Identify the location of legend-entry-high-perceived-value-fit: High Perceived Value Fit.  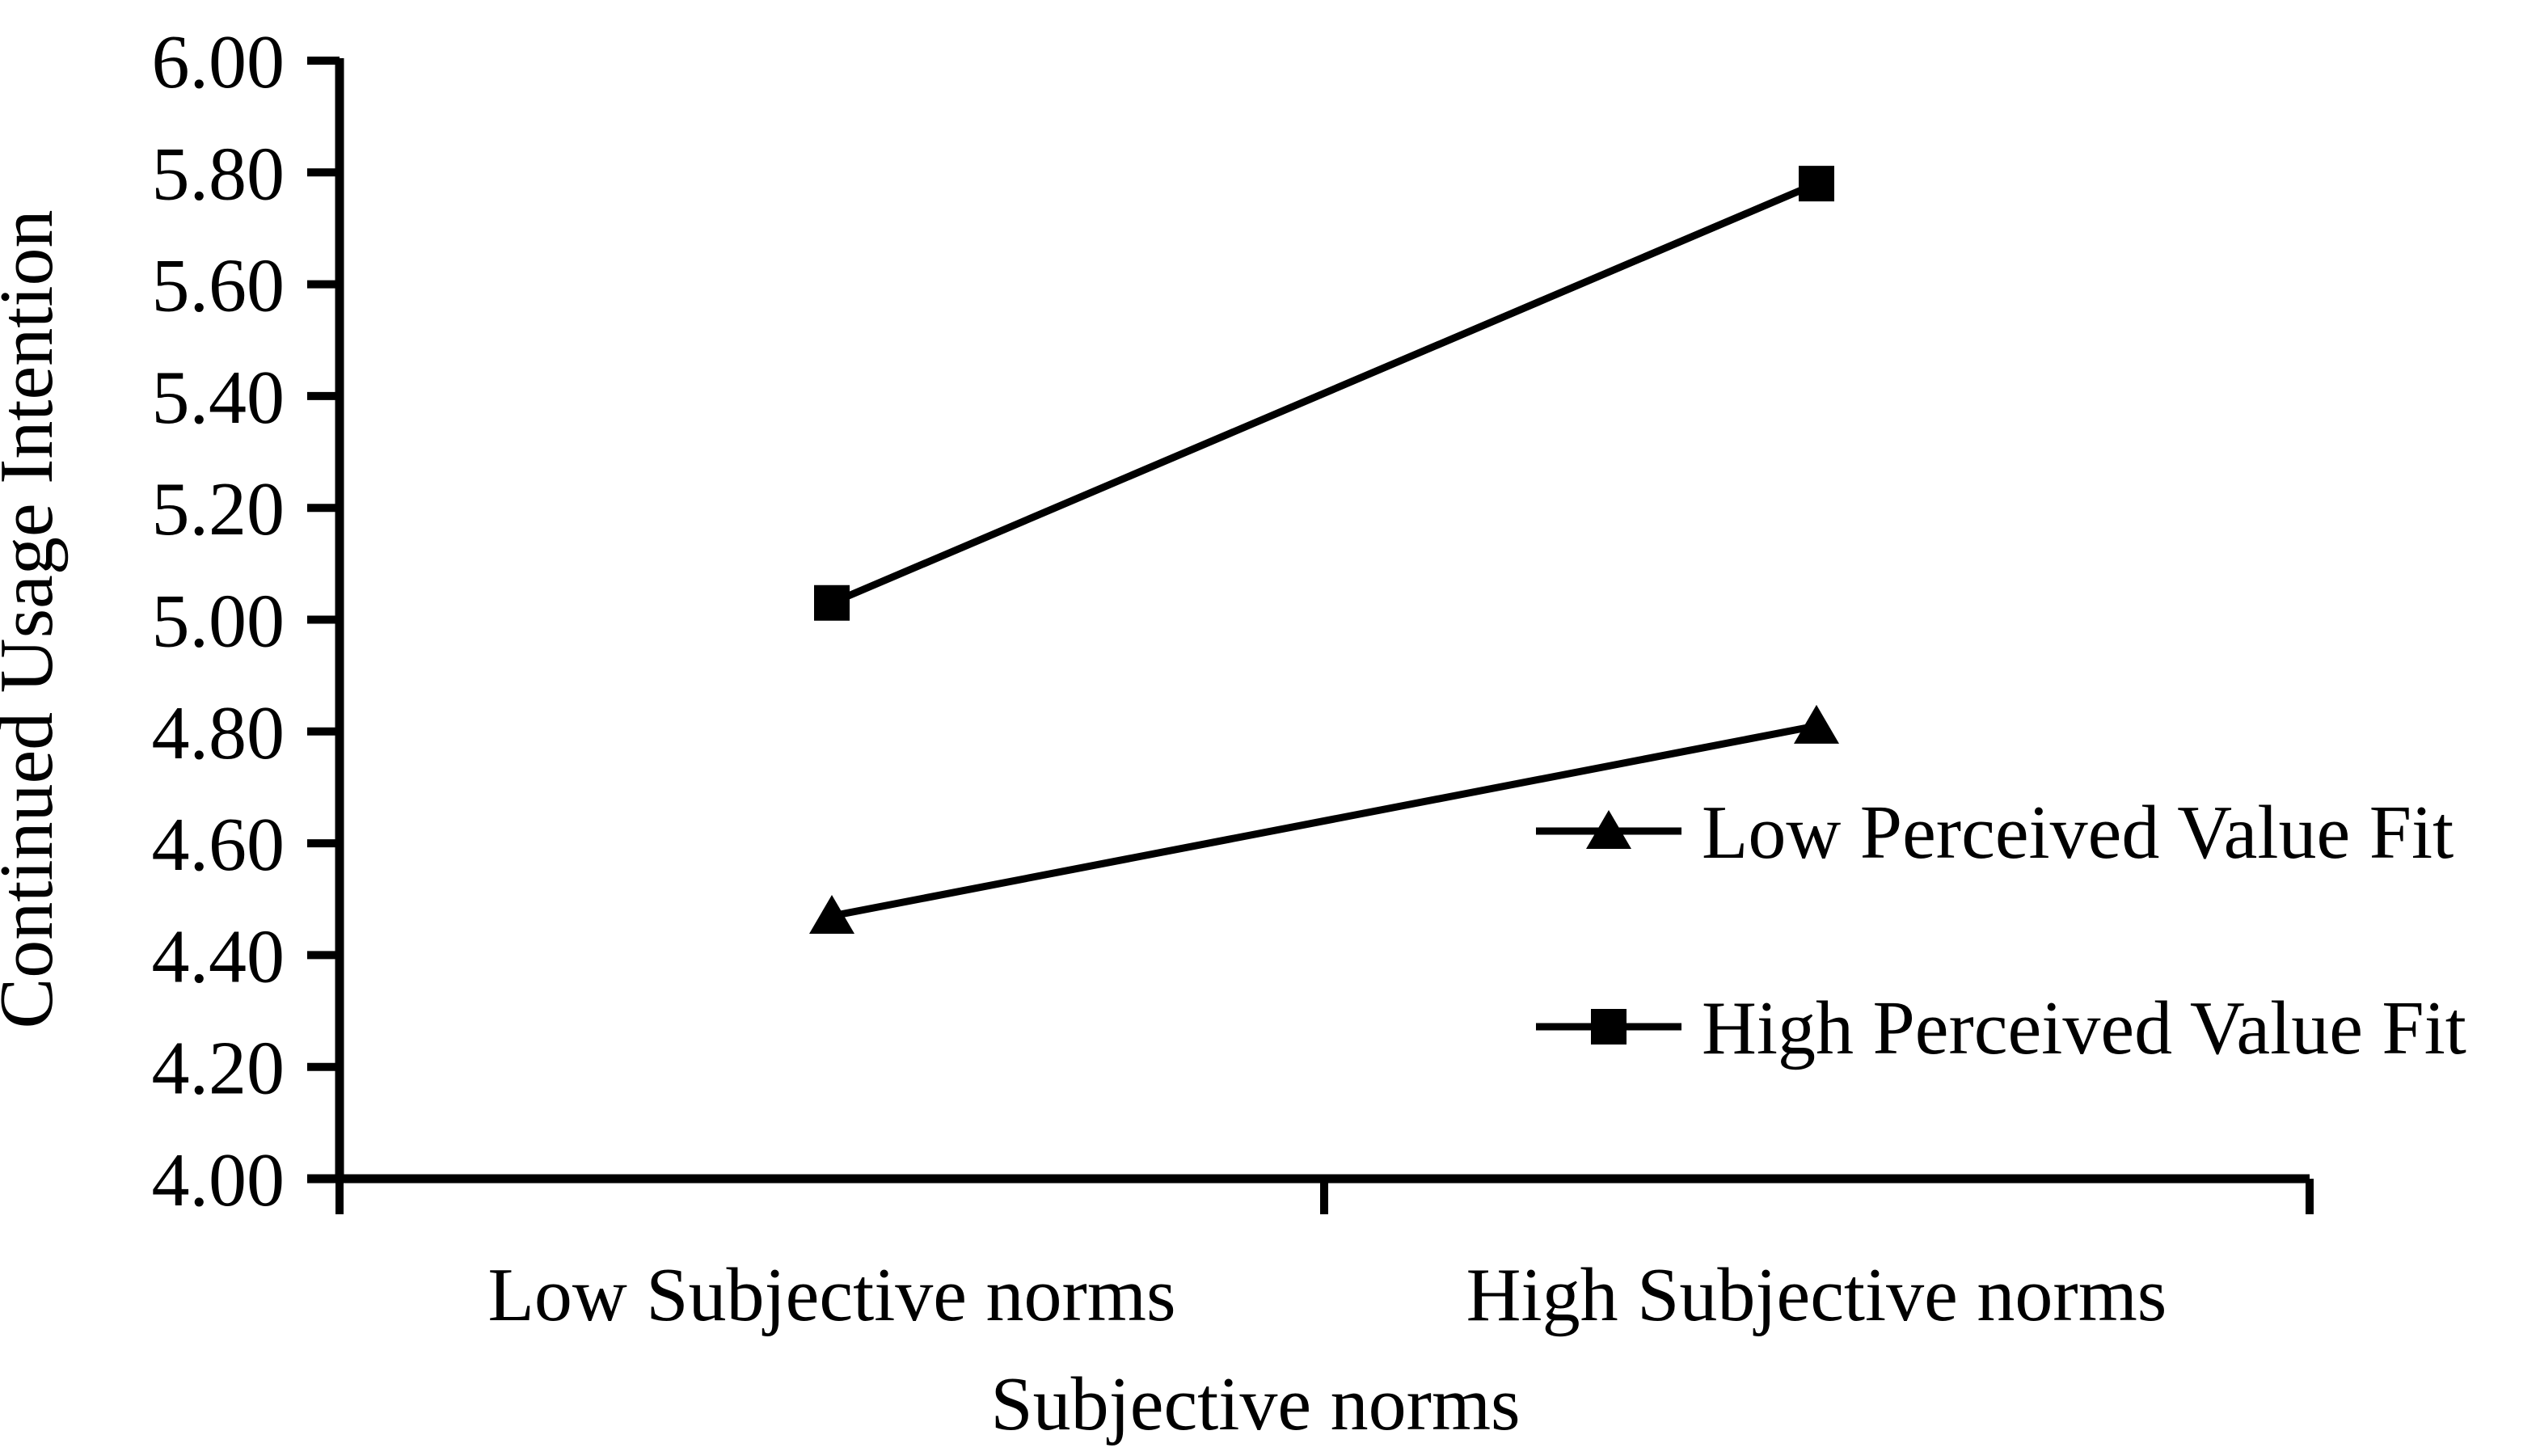
(2084, 1028).